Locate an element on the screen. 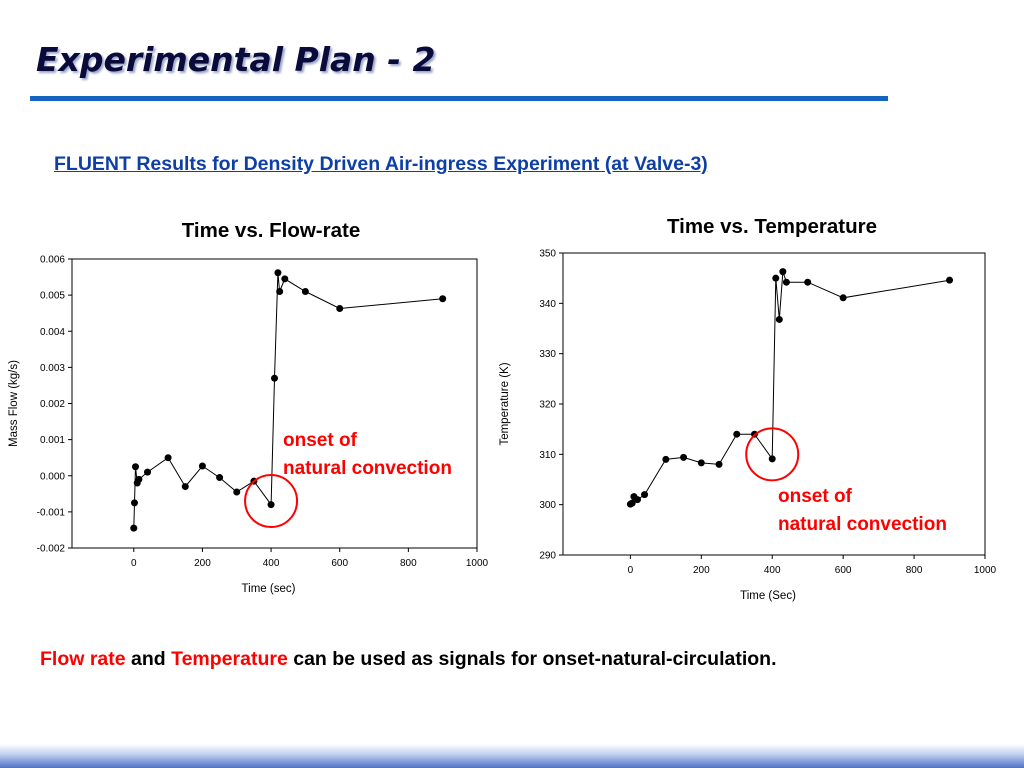 This screenshot has width=1024, height=768. flow-onset-annotation: onset of natural convection is located at coordinates (367, 455).